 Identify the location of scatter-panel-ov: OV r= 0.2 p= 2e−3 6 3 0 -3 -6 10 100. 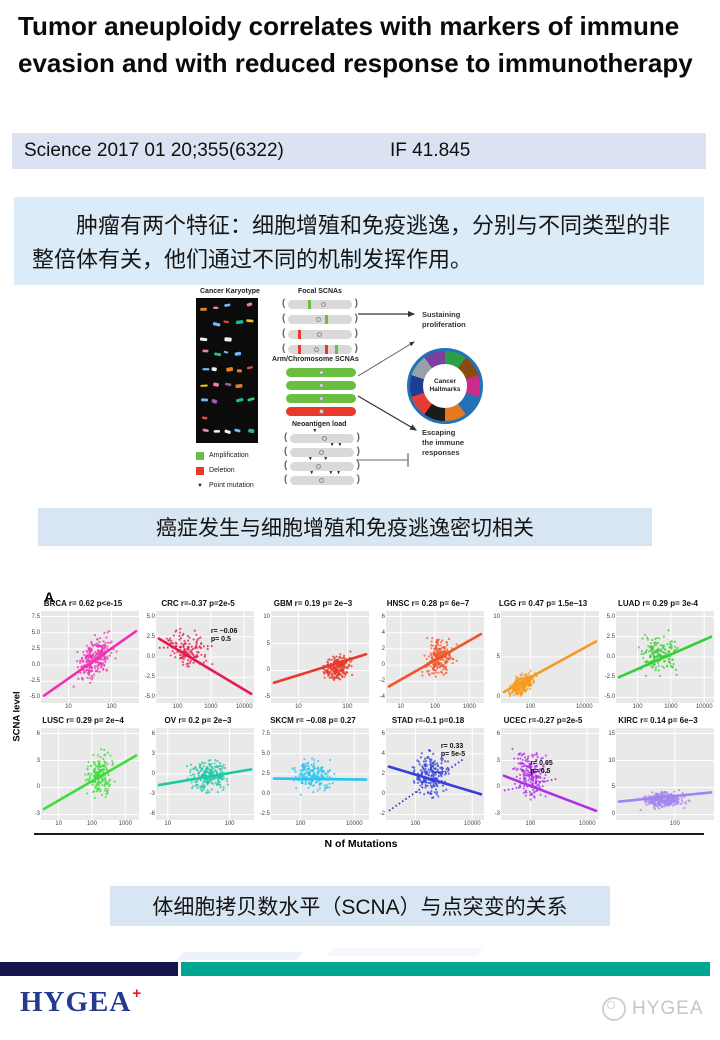
(198, 773).